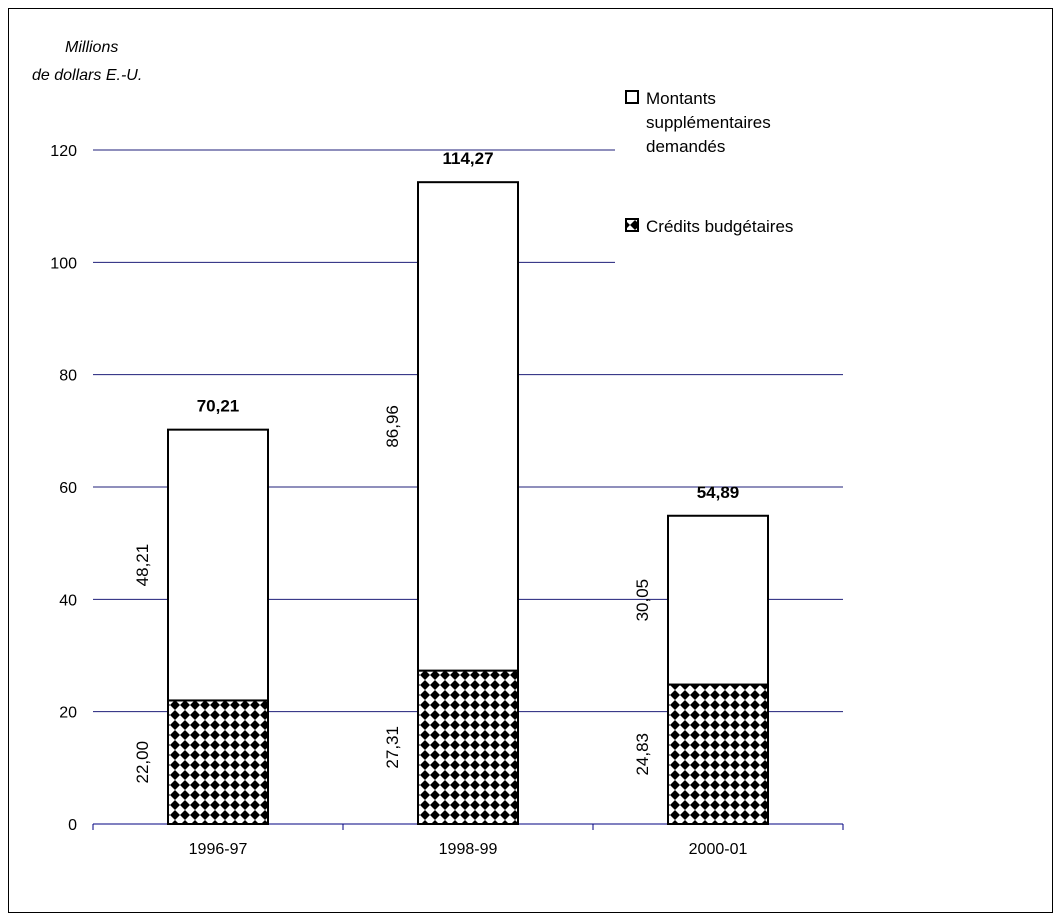 The width and height of the screenshot is (1063, 923). What do you see at coordinates (685, 146) in the screenshot?
I see `legend-label-montants: demandés` at bounding box center [685, 146].